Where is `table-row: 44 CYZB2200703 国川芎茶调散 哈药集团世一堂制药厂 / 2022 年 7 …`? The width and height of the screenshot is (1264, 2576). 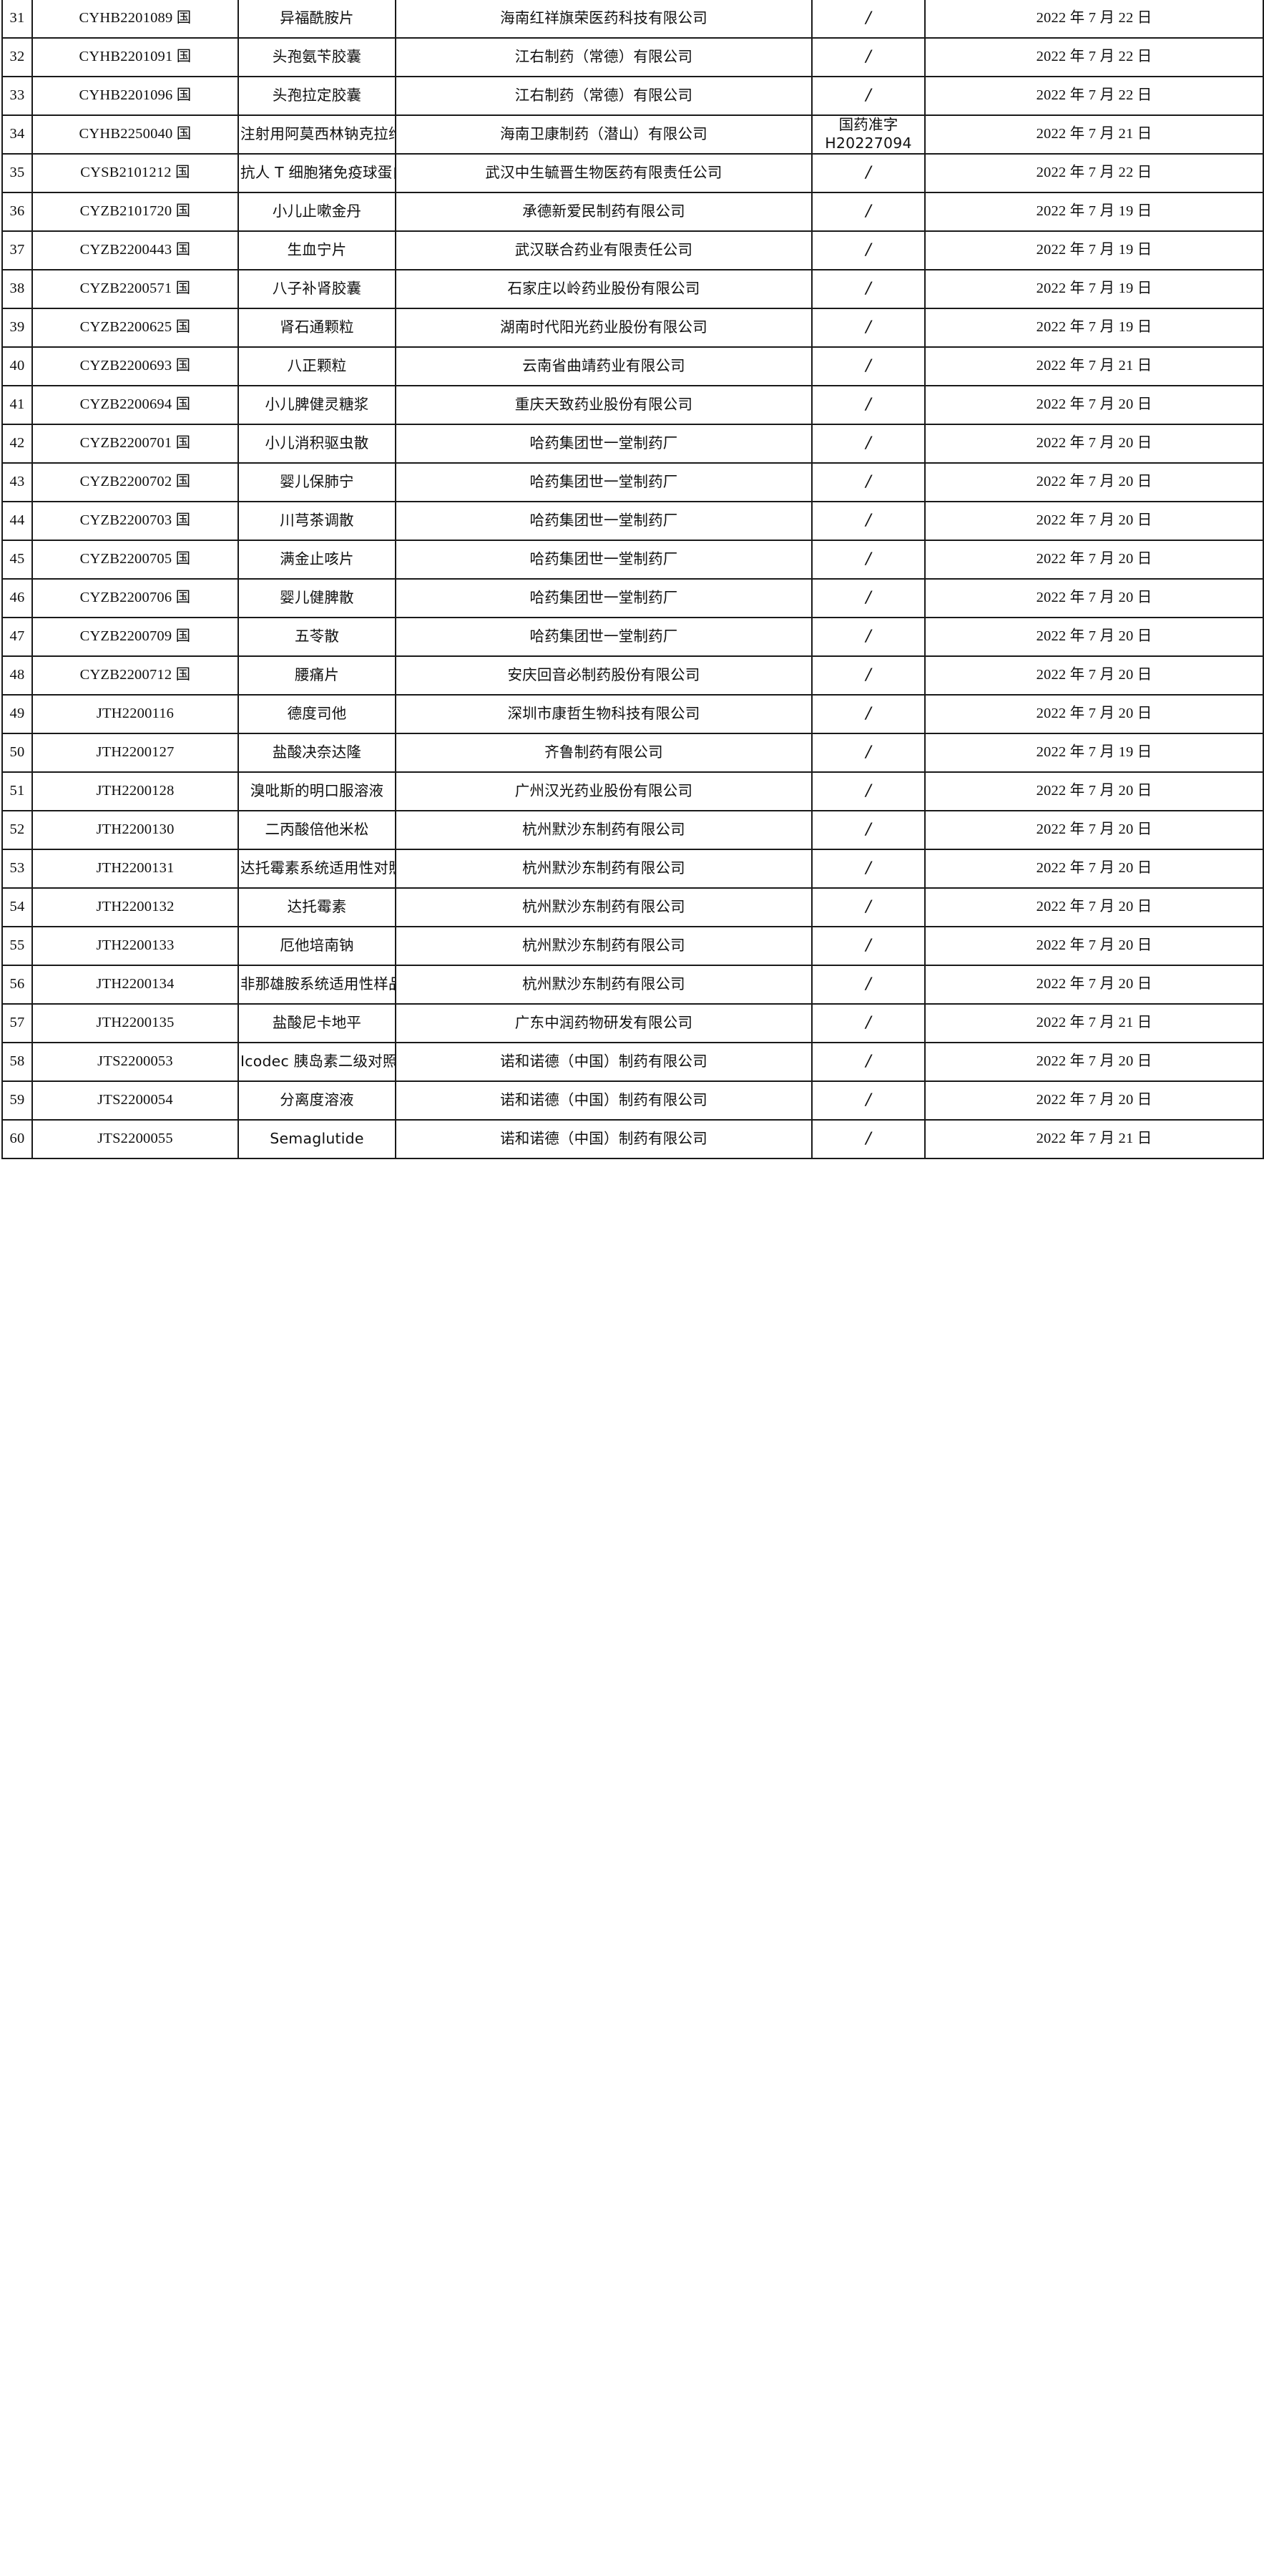
table-row: 44 CYZB2200703 国川芎茶调散 哈药集团世一堂制药厂 / 2022 年 7 … is located at coordinates (632, 521).